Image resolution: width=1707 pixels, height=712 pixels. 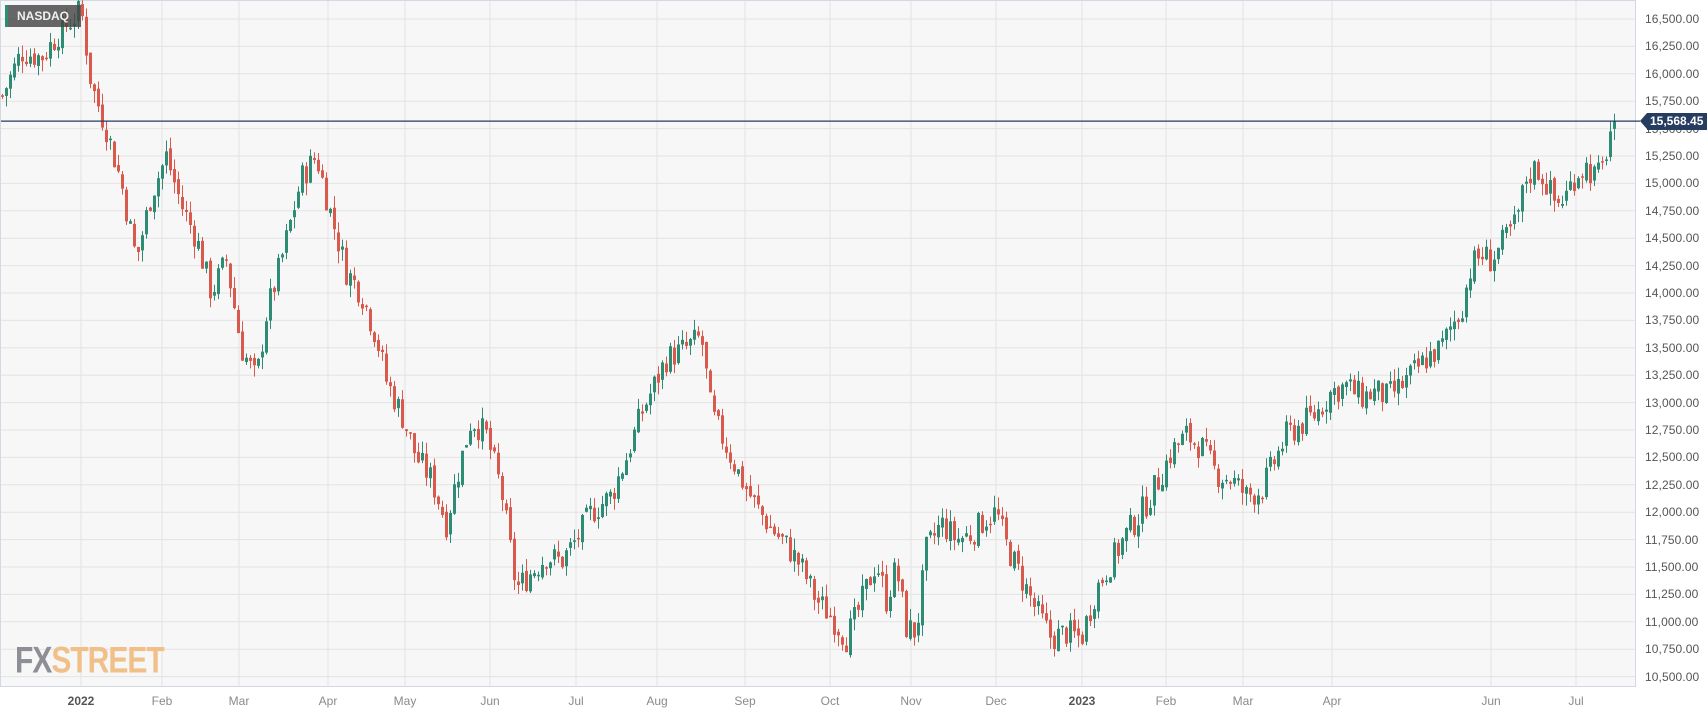 I want to click on y-tick-label: 11,250.00, so click(x=1672, y=594).